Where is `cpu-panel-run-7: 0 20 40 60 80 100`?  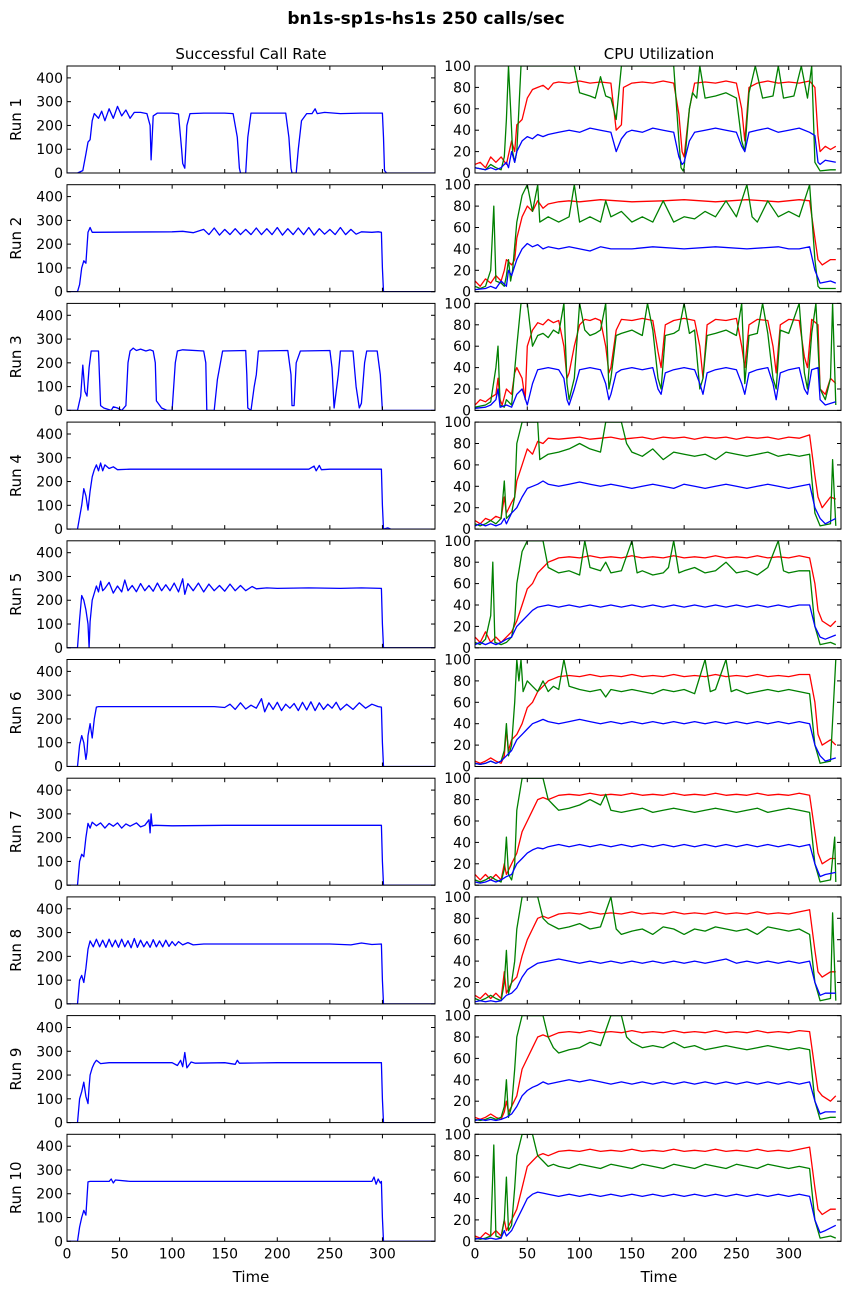 cpu-panel-run-7: 0 20 40 60 80 100 is located at coordinates (643, 832).